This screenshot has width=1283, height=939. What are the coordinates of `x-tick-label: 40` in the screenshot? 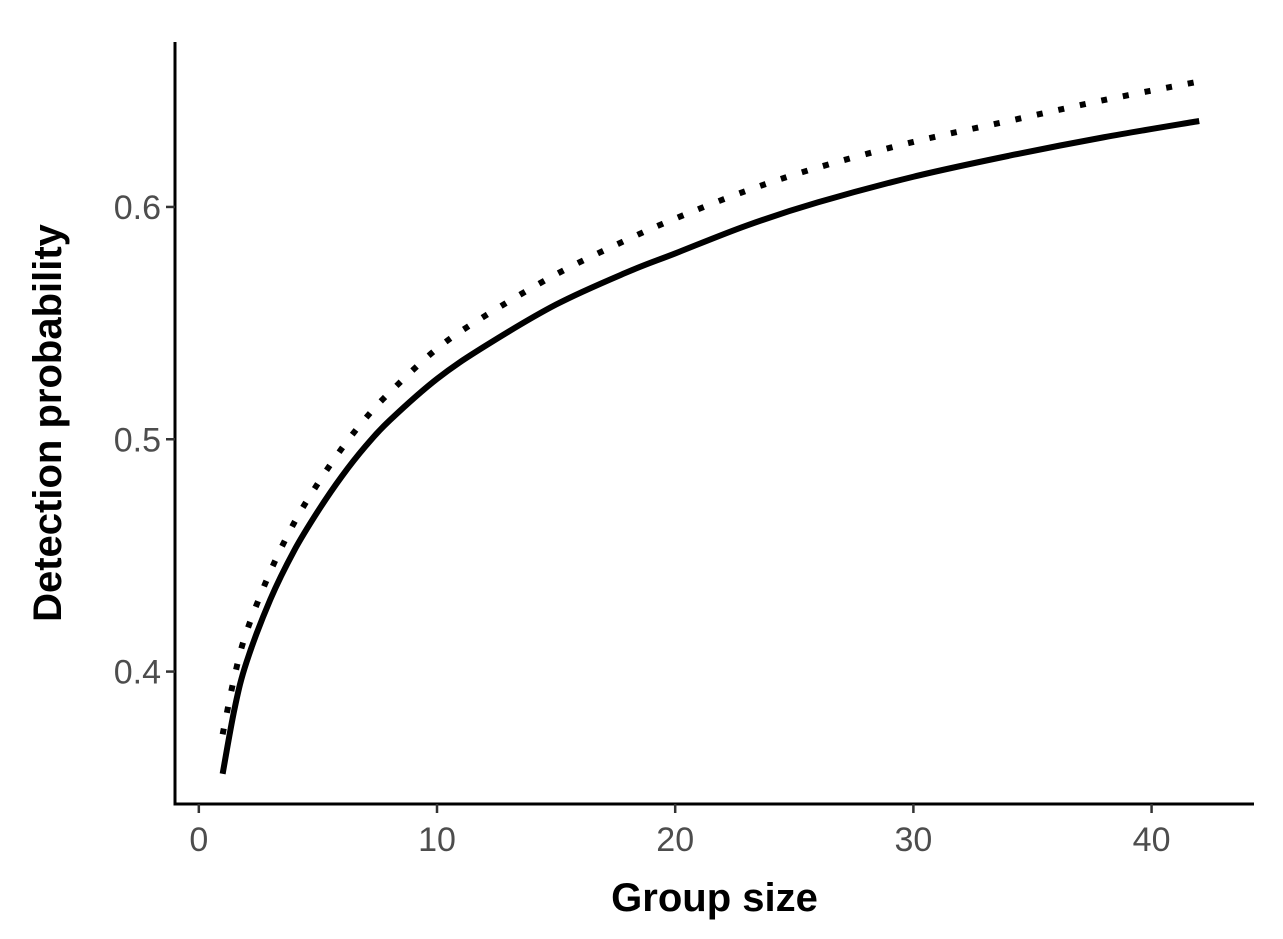 It's located at (1152, 840).